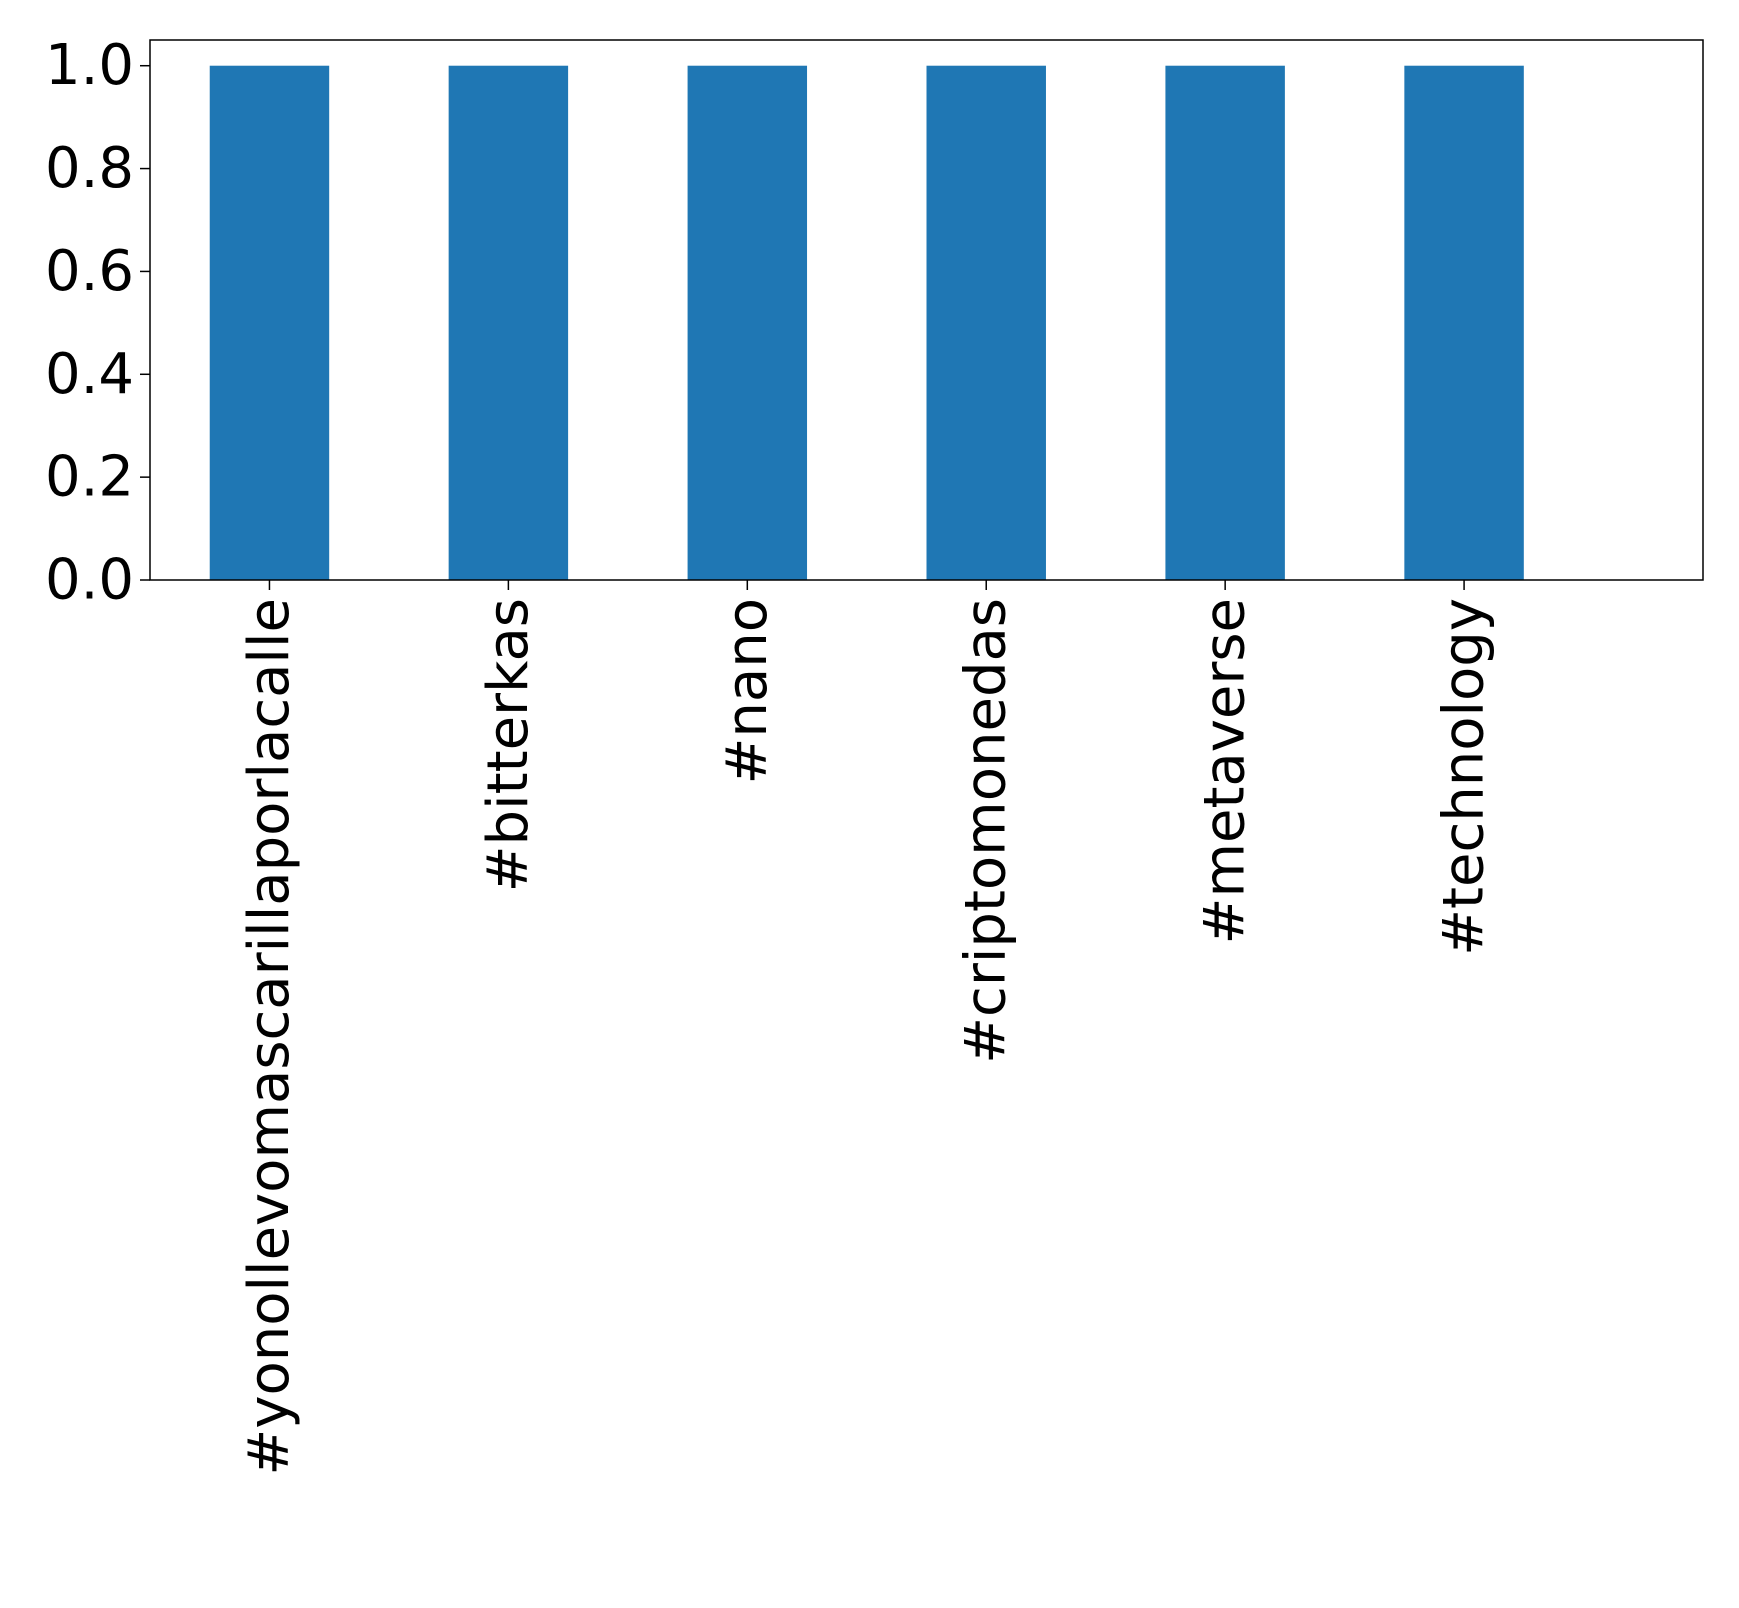 The image size is (1739, 1608). I want to click on y-tick-label: 0.8, so click(89, 168).